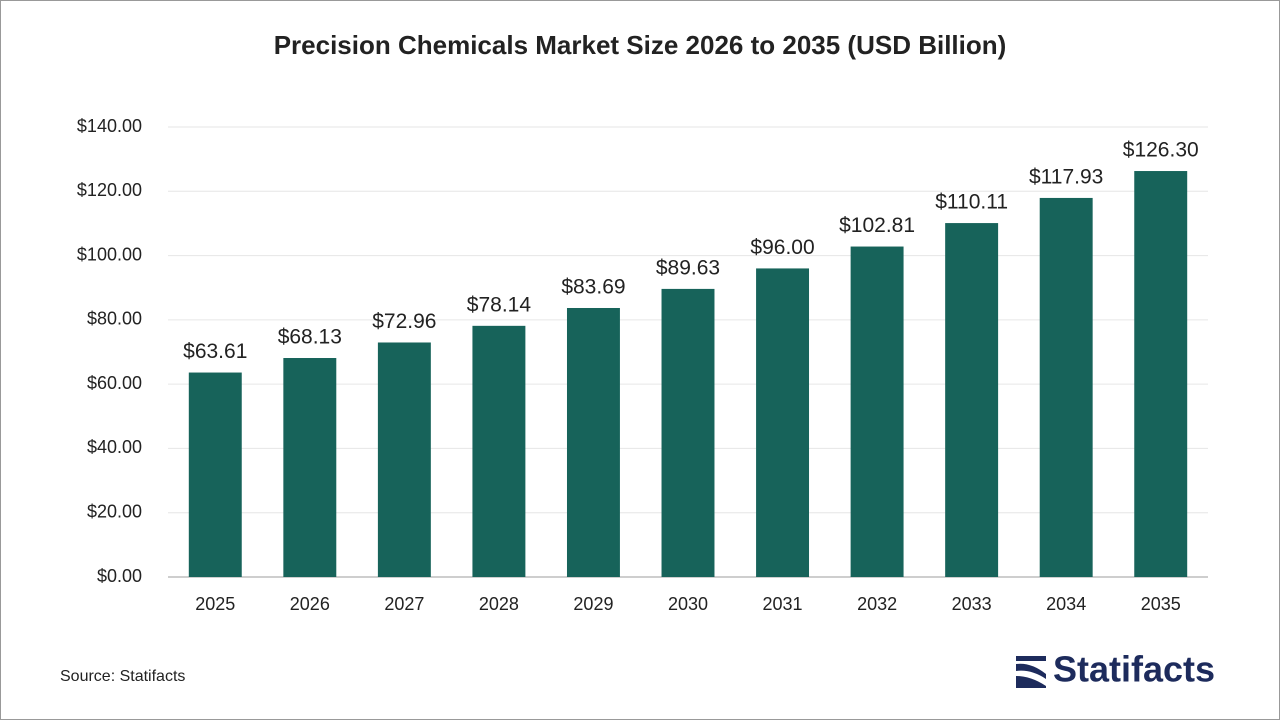  Describe the element at coordinates (1066, 604) in the screenshot. I see `x-tick-label: 2034` at that location.